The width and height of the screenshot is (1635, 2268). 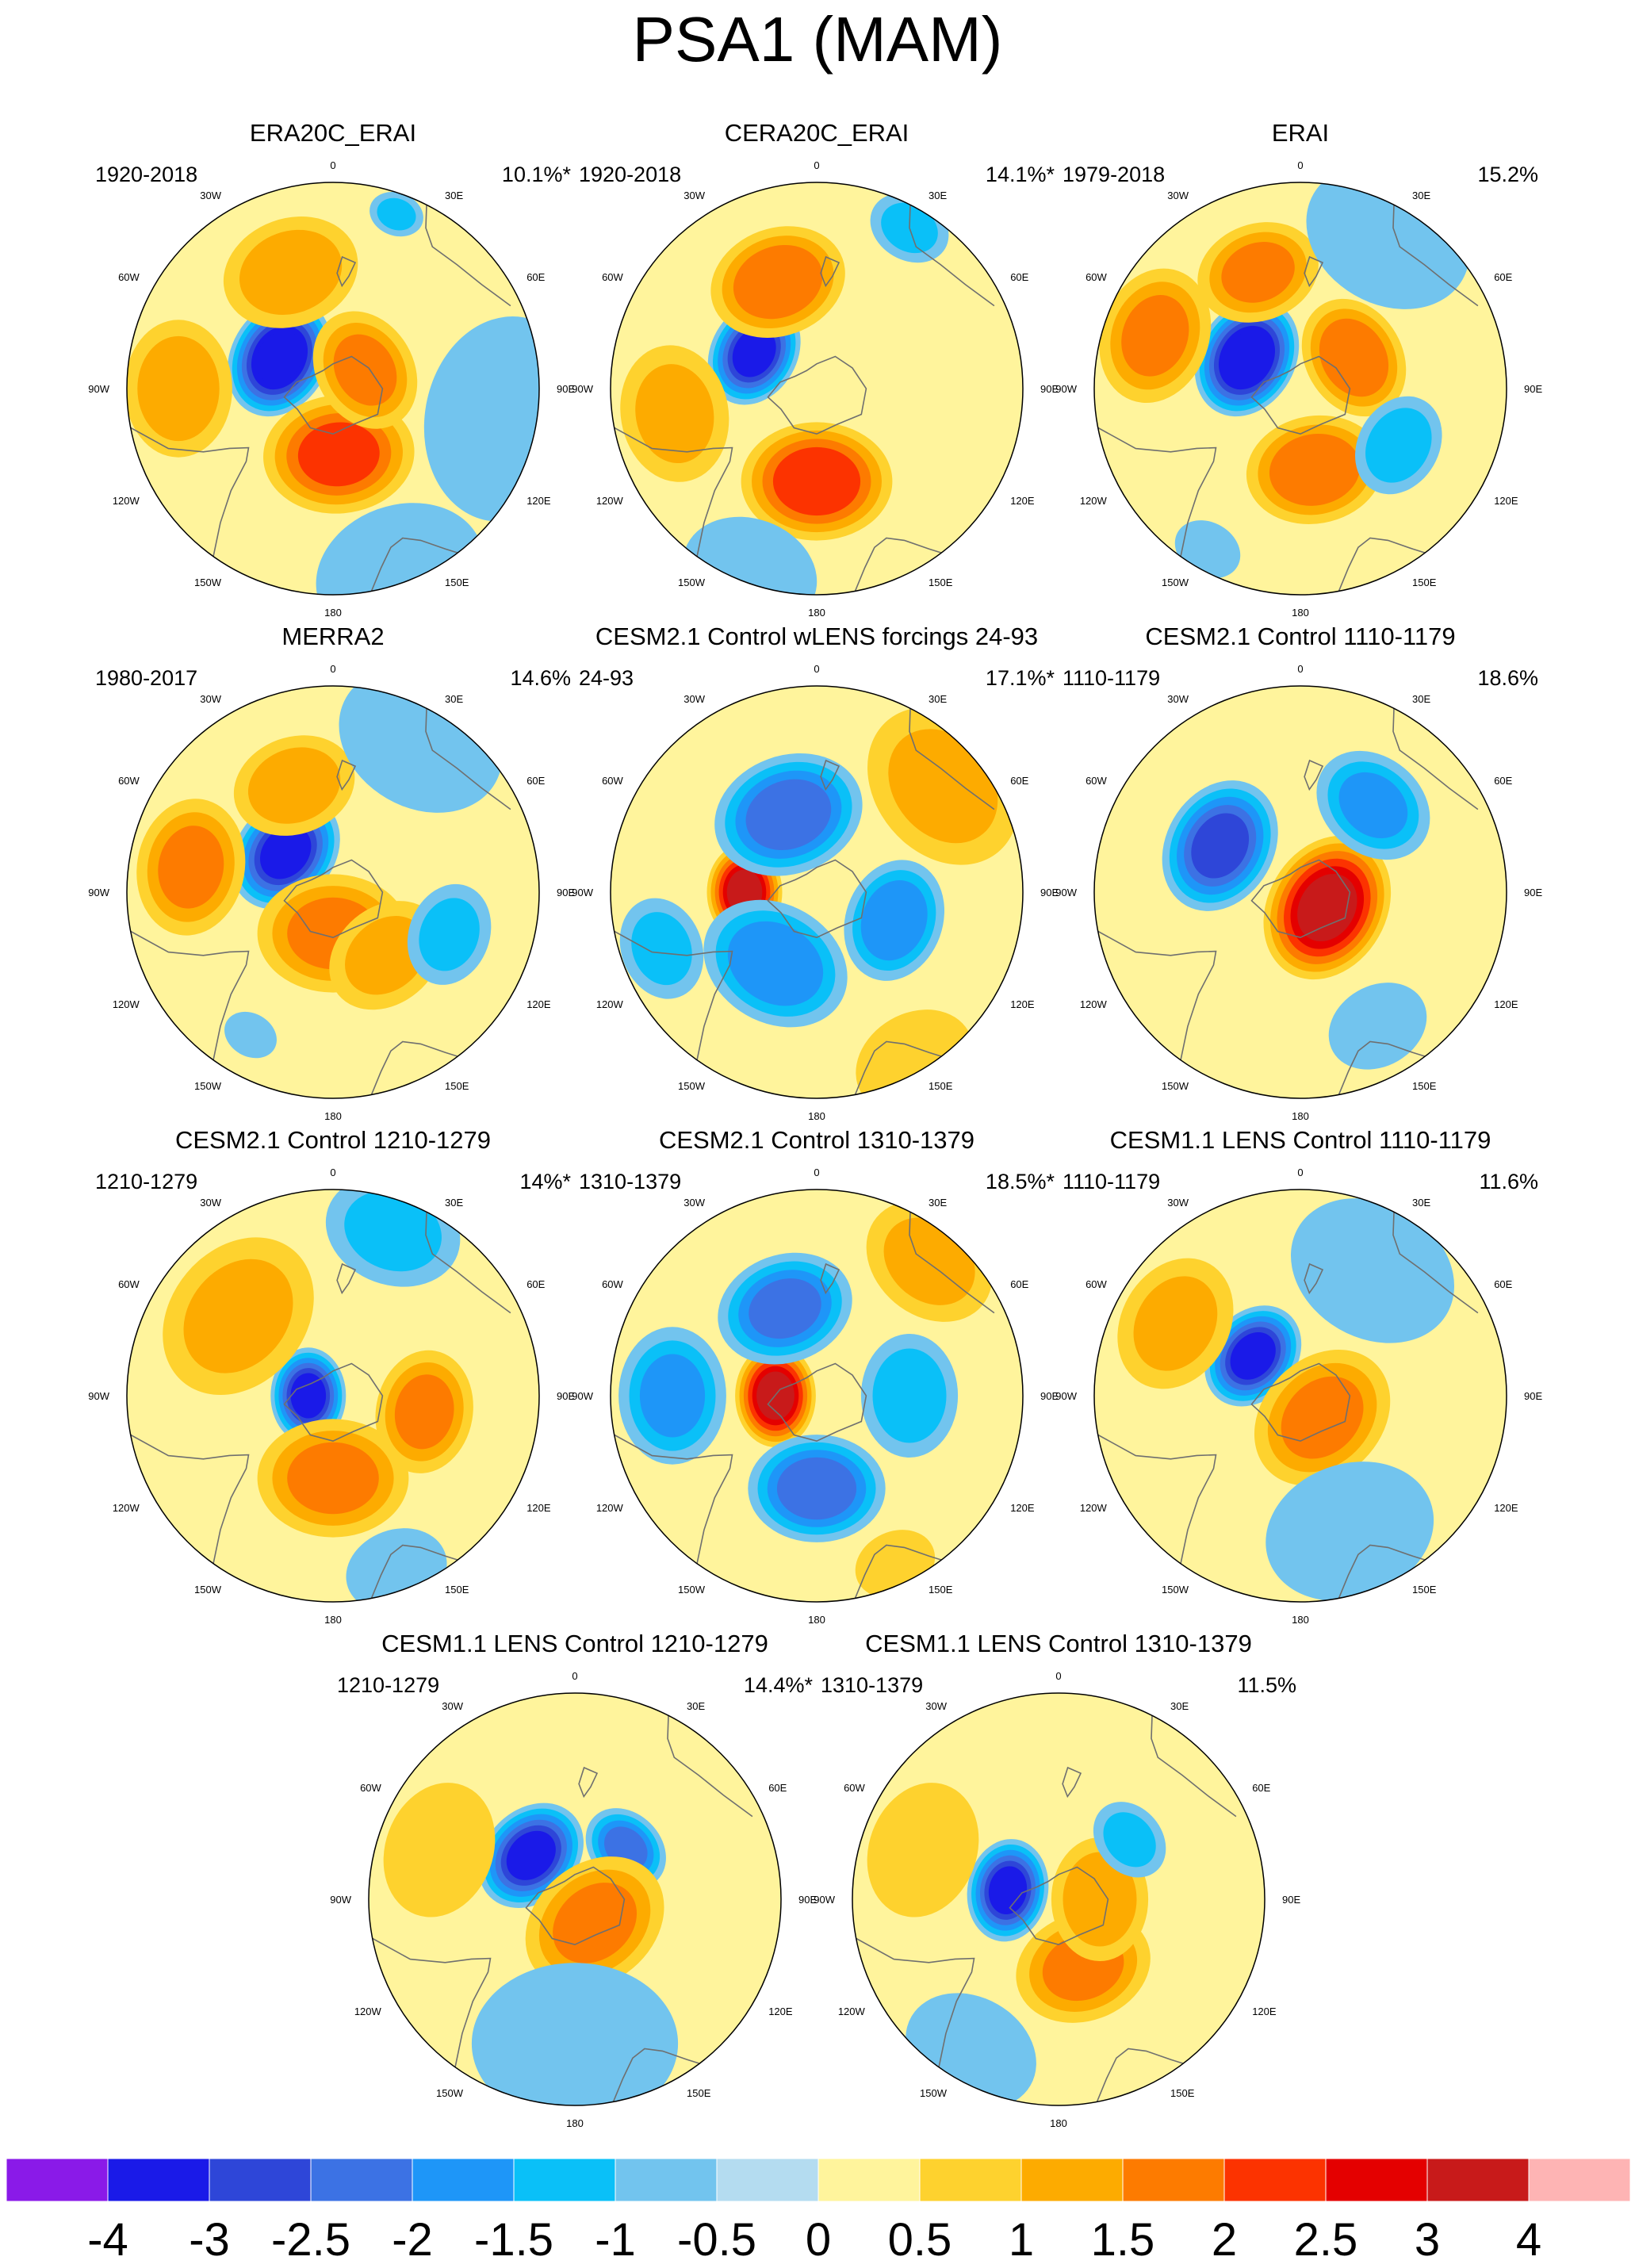 What do you see at coordinates (1291, 1900) in the screenshot?
I see `longitude-label: 90E` at bounding box center [1291, 1900].